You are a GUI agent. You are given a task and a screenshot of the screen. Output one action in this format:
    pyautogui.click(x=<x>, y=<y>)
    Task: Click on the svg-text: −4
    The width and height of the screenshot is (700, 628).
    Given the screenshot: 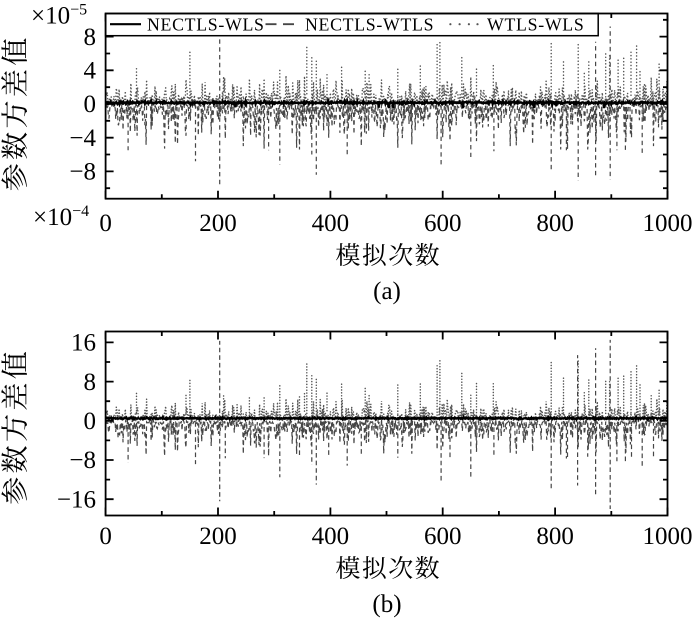 What is the action you would take?
    pyautogui.click(x=82, y=138)
    